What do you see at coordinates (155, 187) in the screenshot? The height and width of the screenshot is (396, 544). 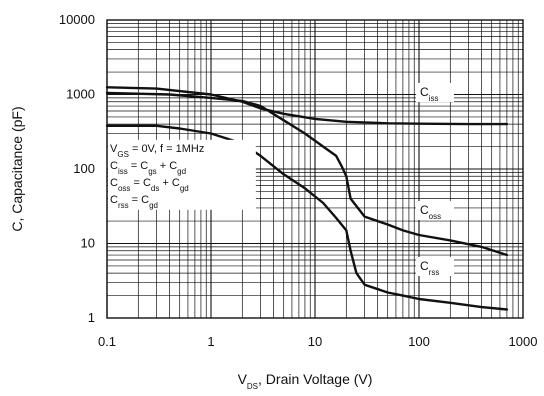 I see `annotation-subscript: ds` at bounding box center [155, 187].